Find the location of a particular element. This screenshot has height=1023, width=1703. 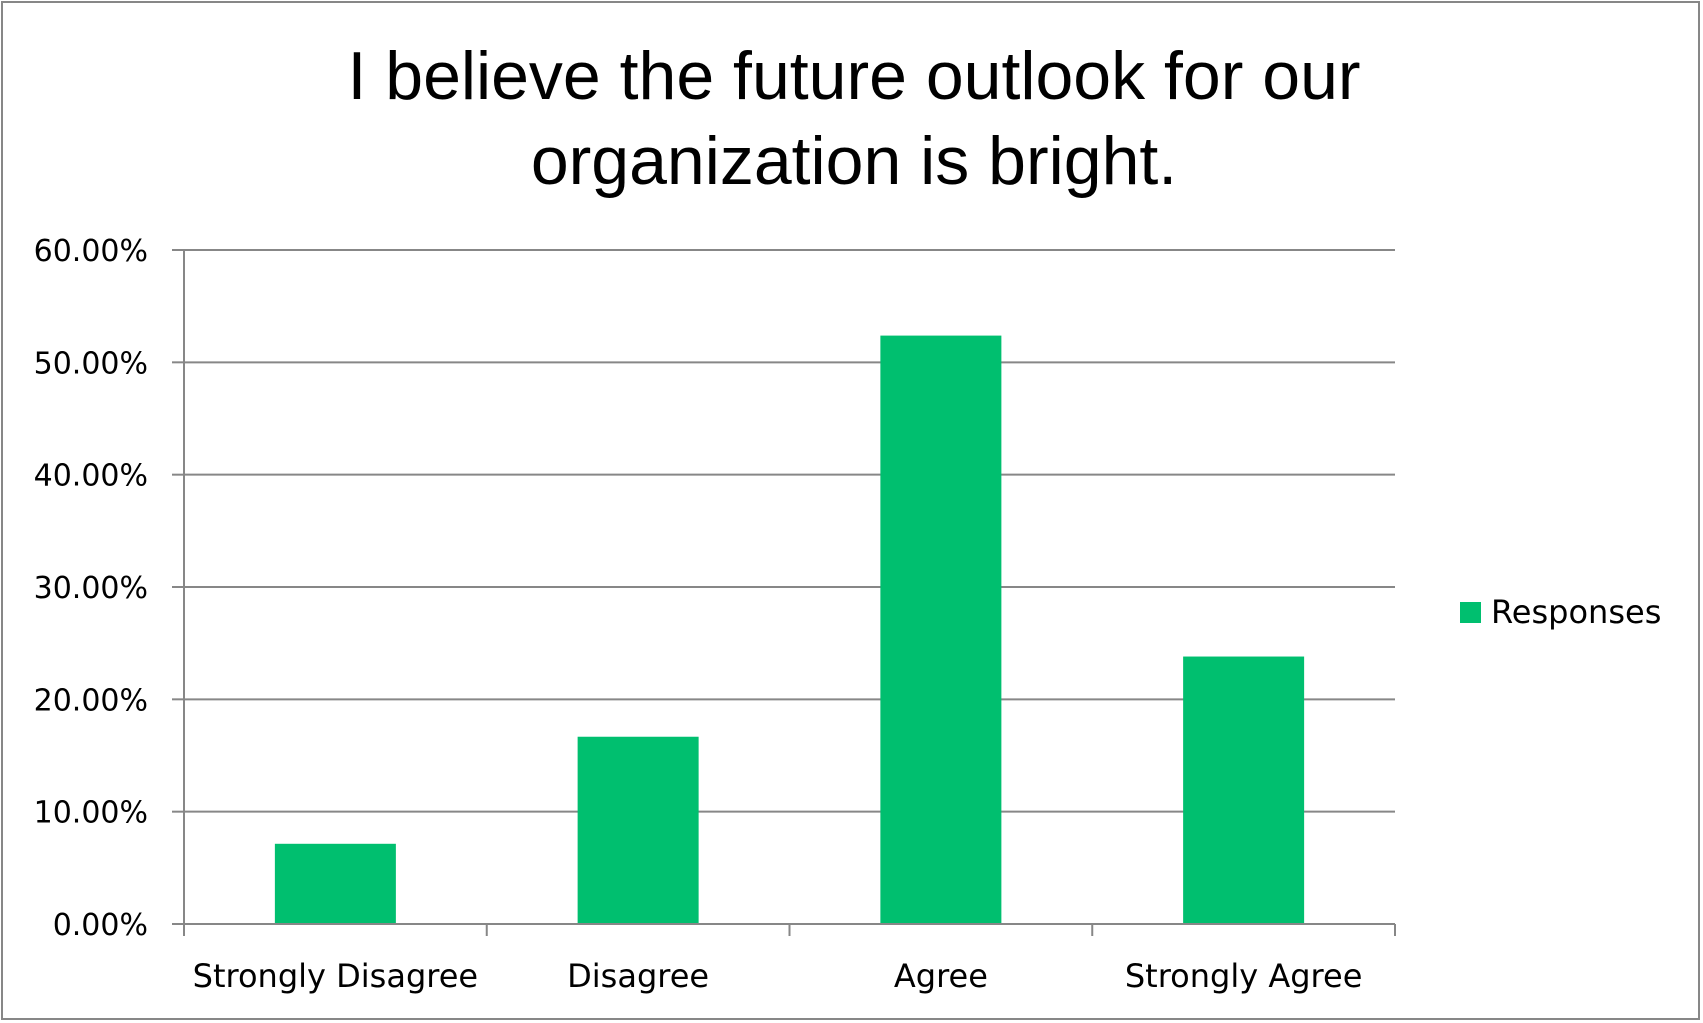

y-tick-label-5: 50.00% is located at coordinates (91, 363).